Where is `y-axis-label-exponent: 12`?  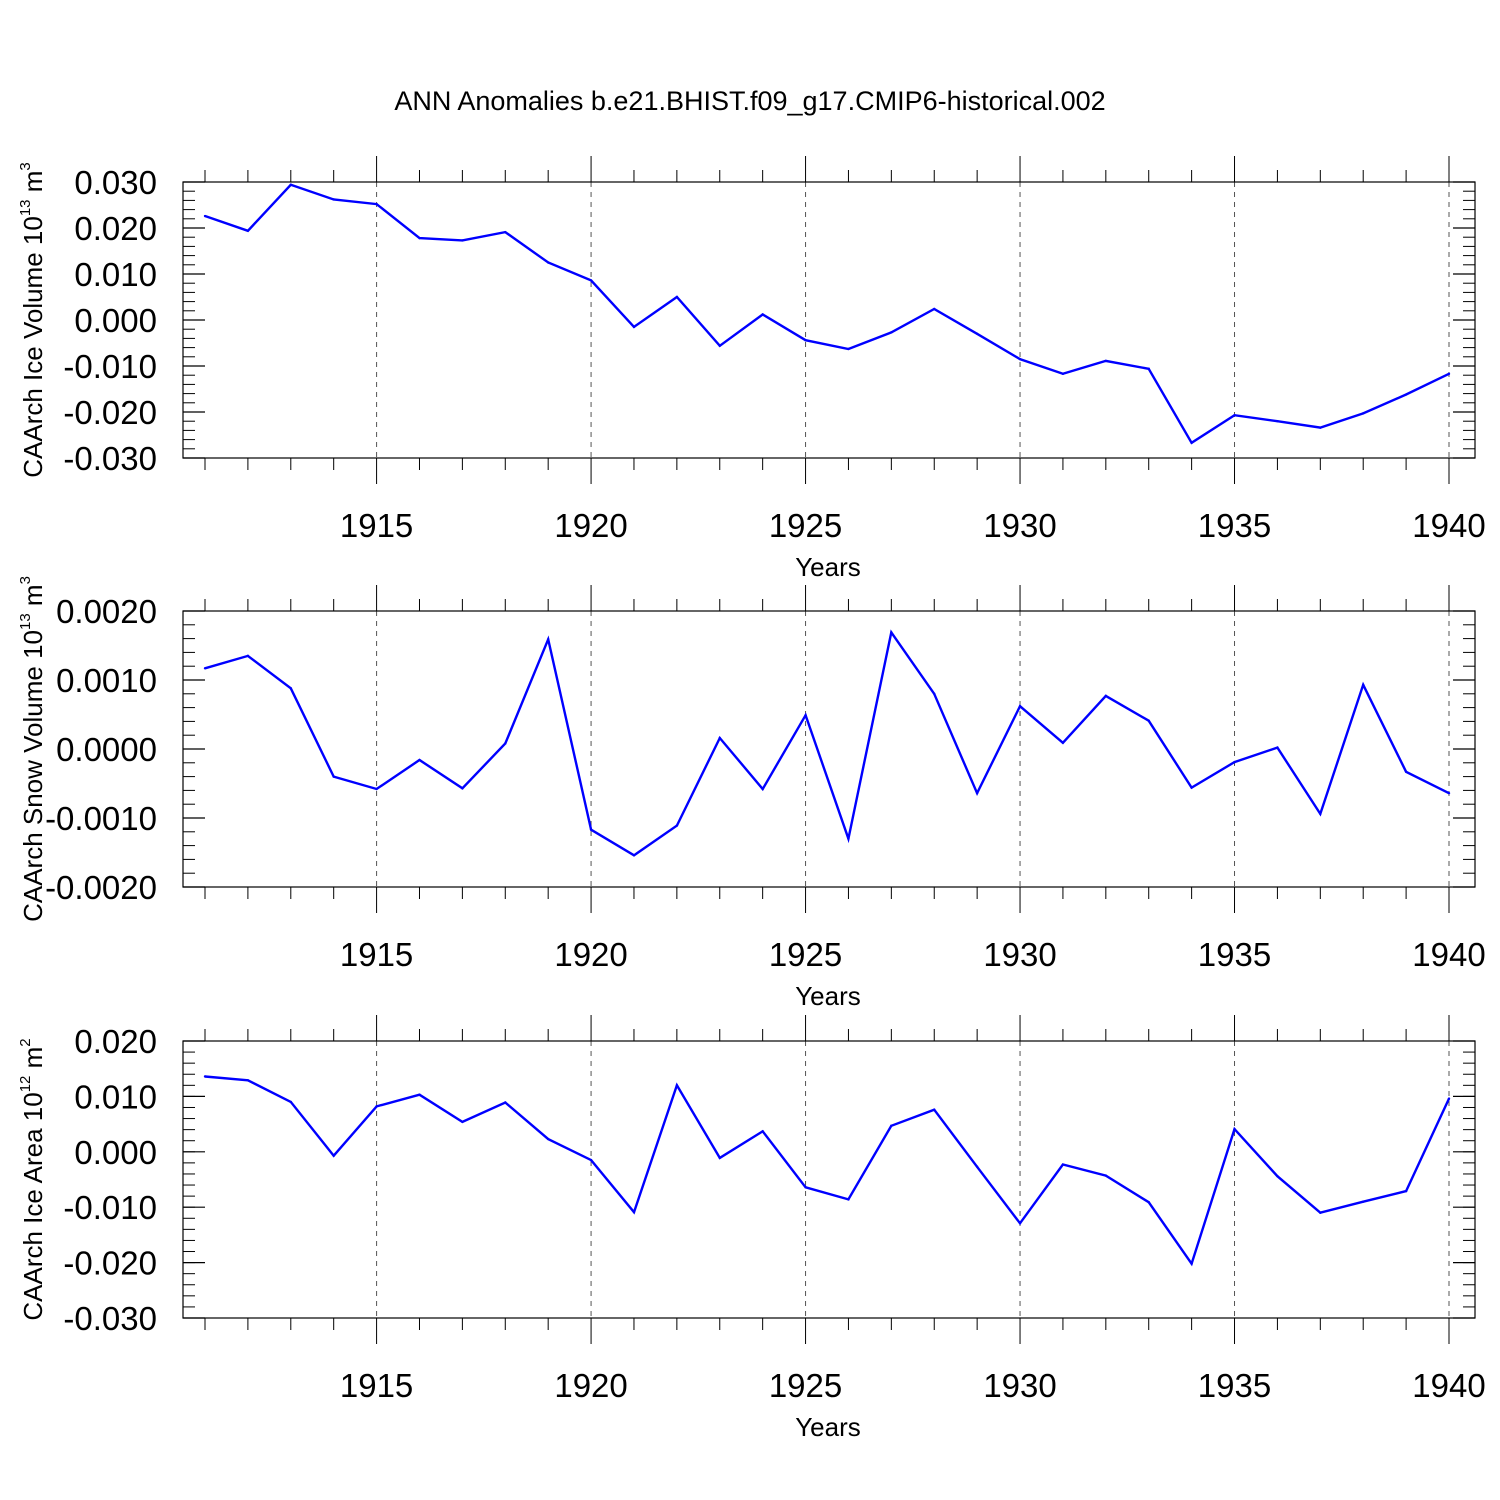 y-axis-label-exponent: 12 is located at coordinates (25, 1084).